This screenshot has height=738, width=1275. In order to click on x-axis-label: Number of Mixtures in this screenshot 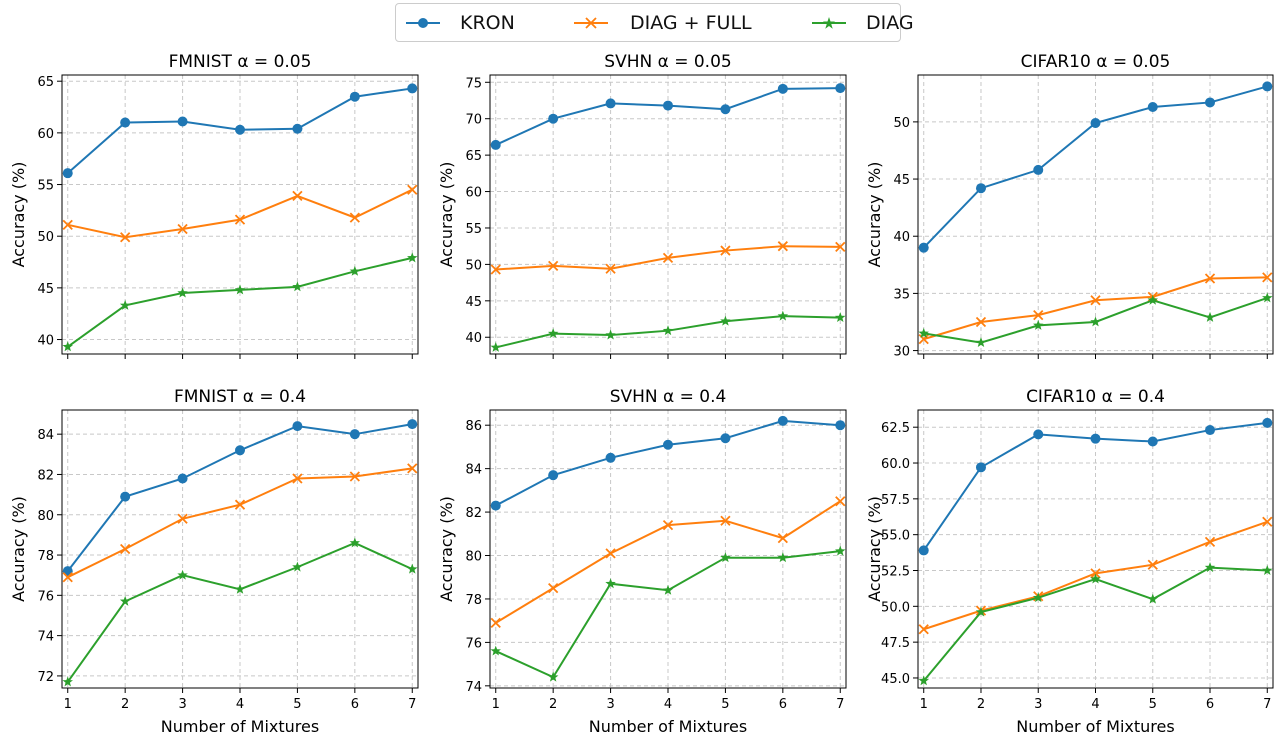, I will do `click(240, 726)`.